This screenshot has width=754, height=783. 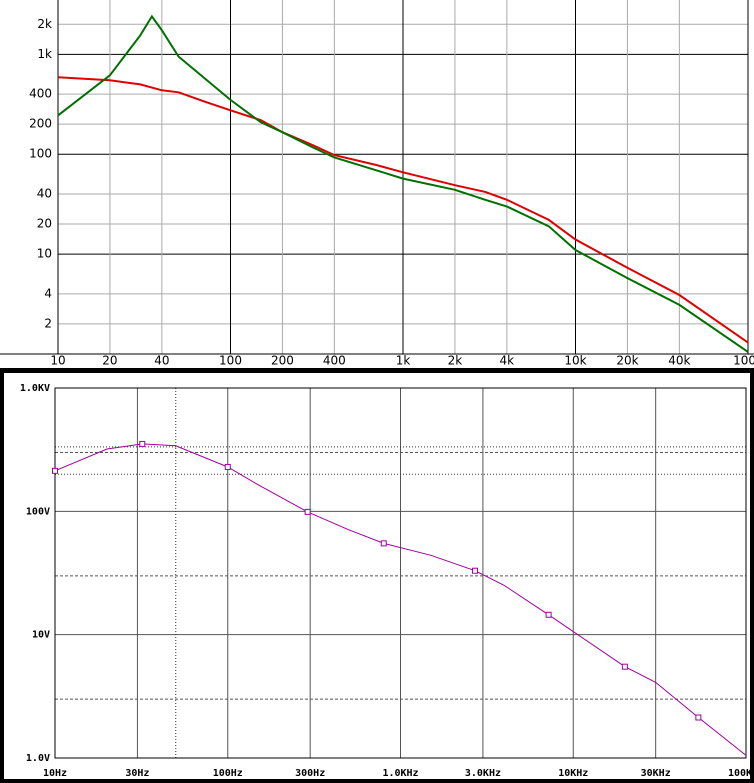 What do you see at coordinates (282, 361) in the screenshot?
I see `x-tick-label: 200` at bounding box center [282, 361].